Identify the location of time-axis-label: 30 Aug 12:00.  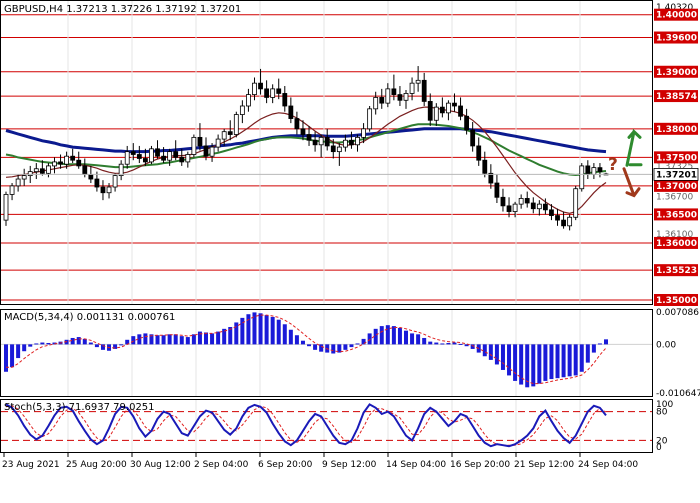
(160, 465).